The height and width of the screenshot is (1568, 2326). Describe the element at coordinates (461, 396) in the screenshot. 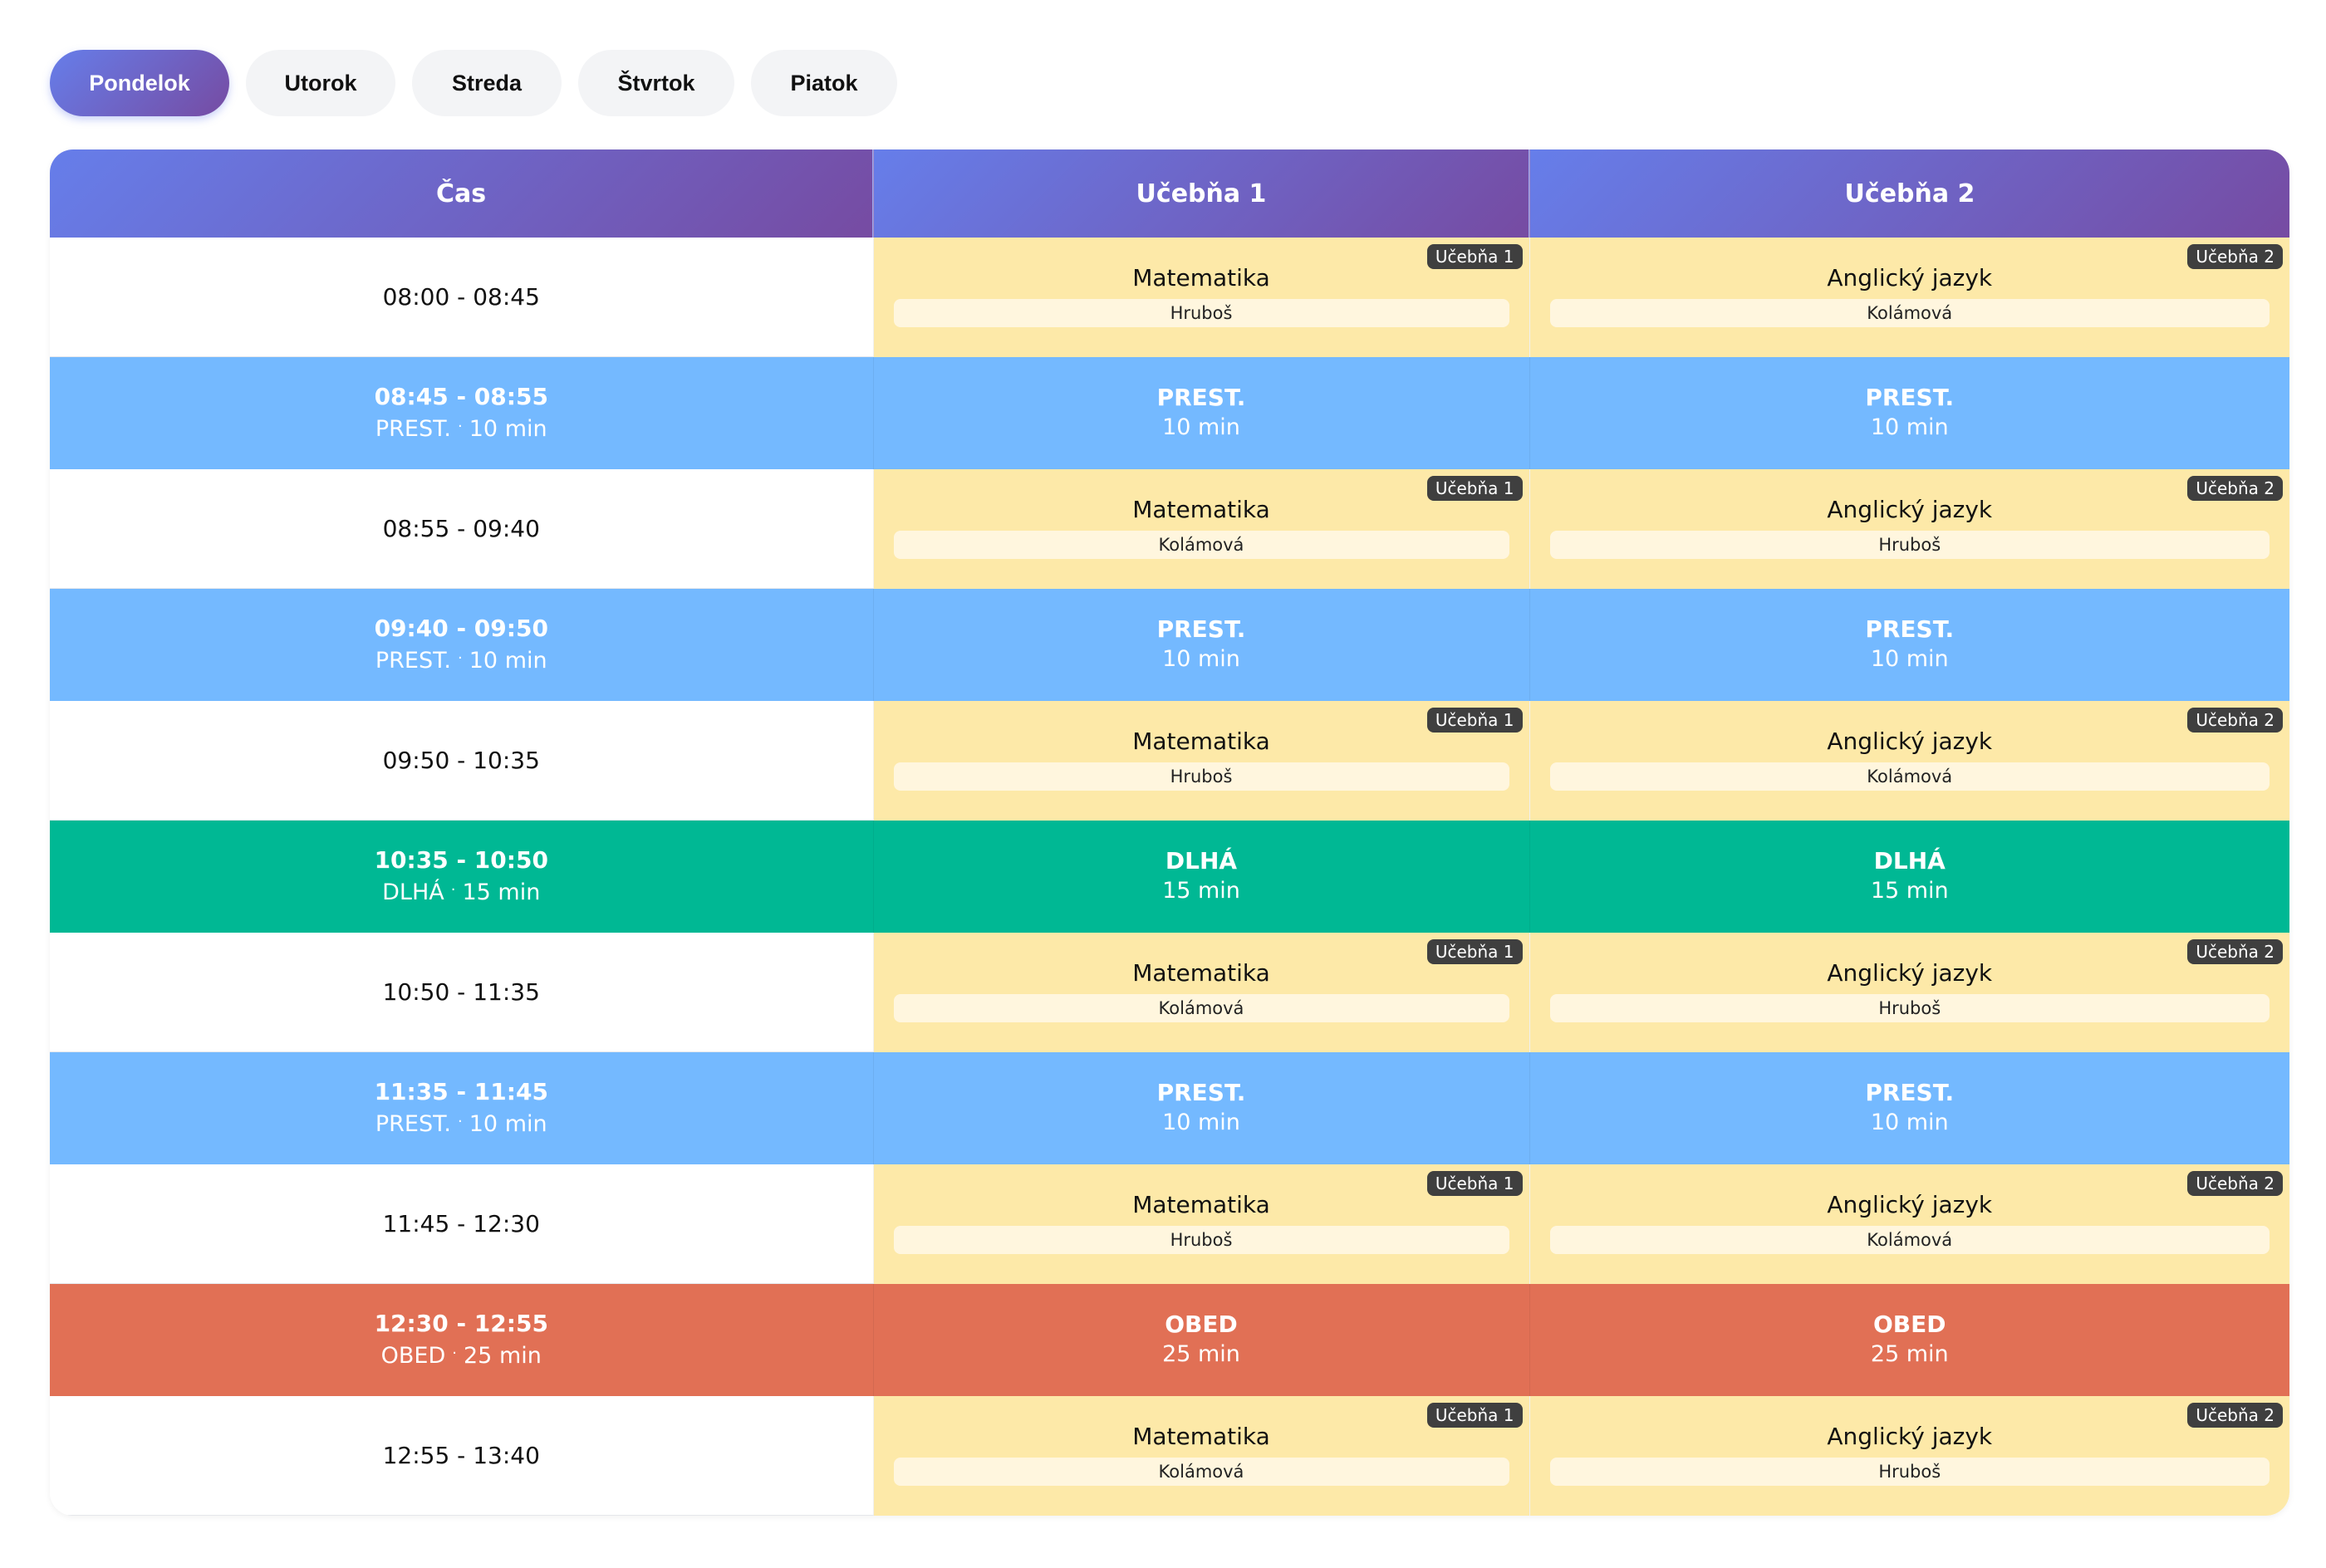

I see `break-time: 08:45 - 08:55` at that location.